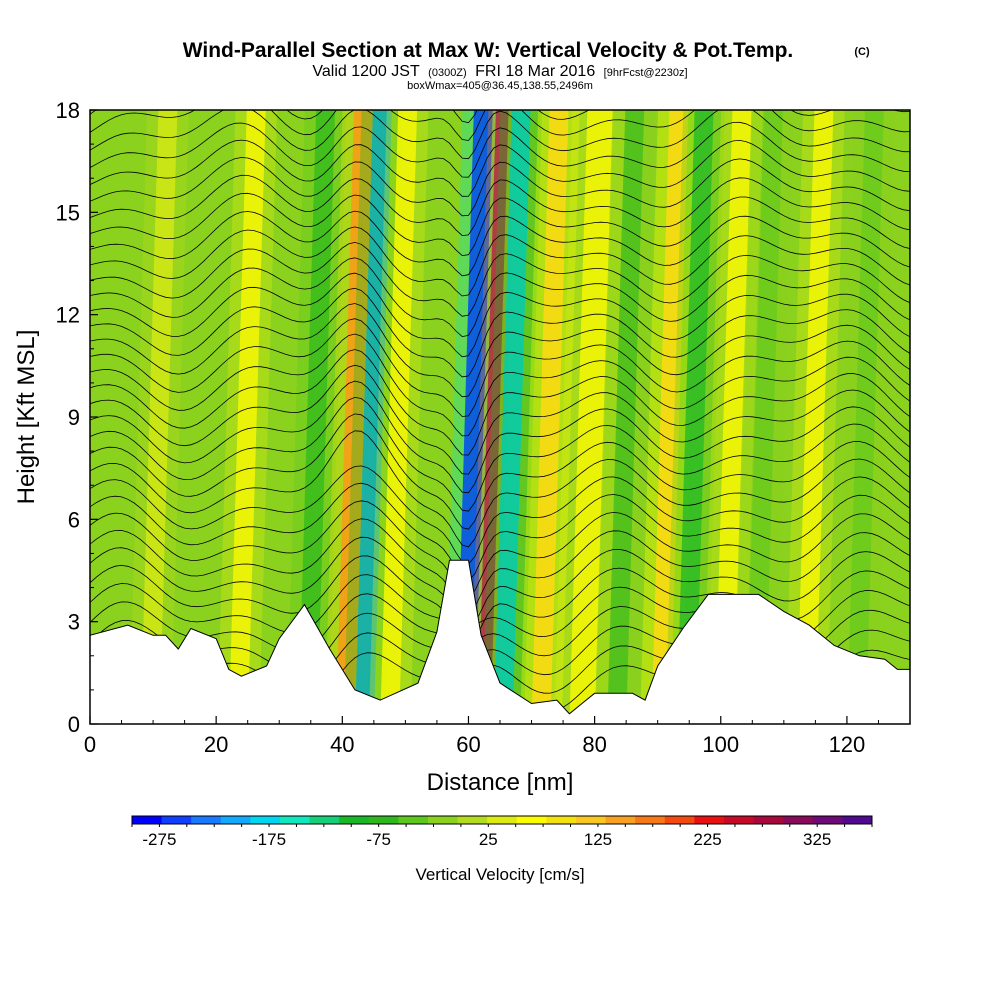  I want to click on x-tick-label: 120, so click(847, 744).